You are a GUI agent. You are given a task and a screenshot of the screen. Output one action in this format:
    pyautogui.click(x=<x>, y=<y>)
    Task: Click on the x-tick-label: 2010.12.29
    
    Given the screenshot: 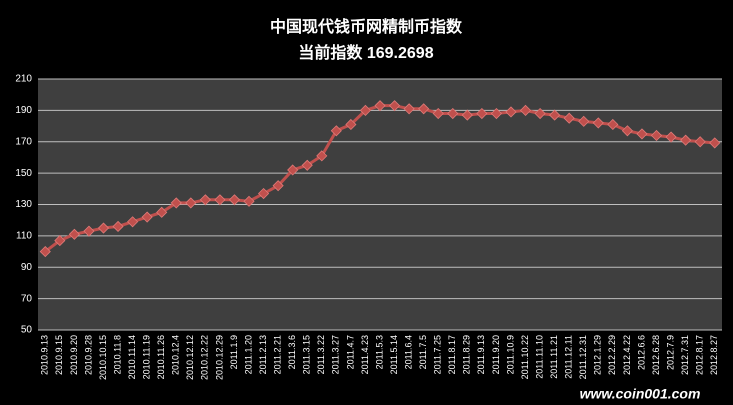 What is the action you would take?
    pyautogui.click(x=219, y=357)
    